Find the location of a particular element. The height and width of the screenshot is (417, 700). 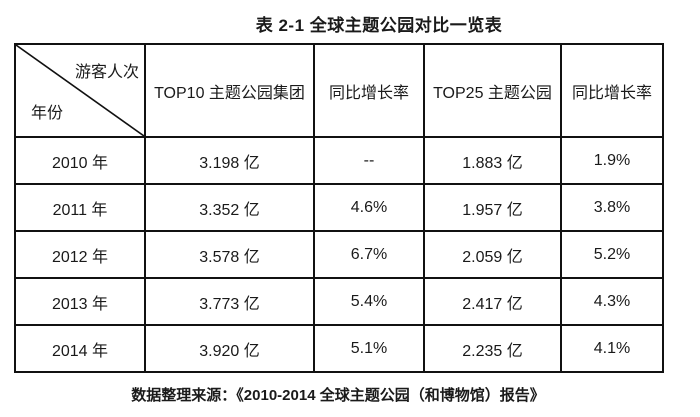

value-cell: -- is located at coordinates (369, 160).